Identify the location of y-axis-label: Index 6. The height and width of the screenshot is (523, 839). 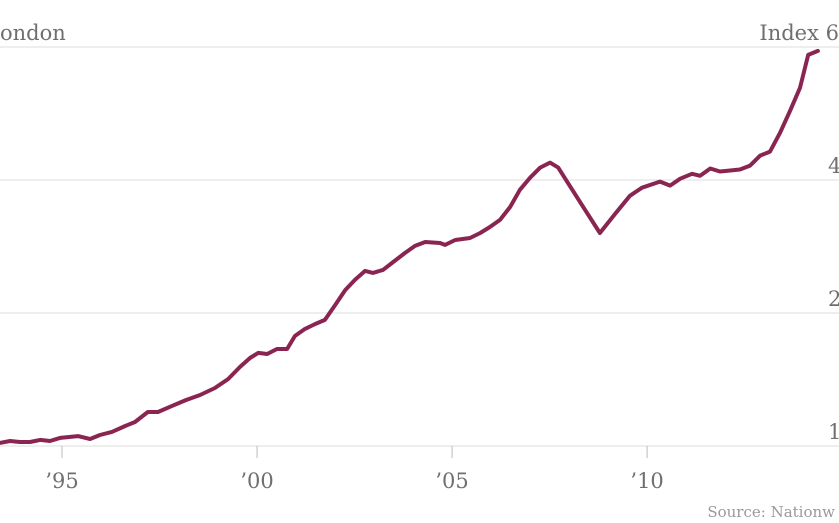
(799, 33).